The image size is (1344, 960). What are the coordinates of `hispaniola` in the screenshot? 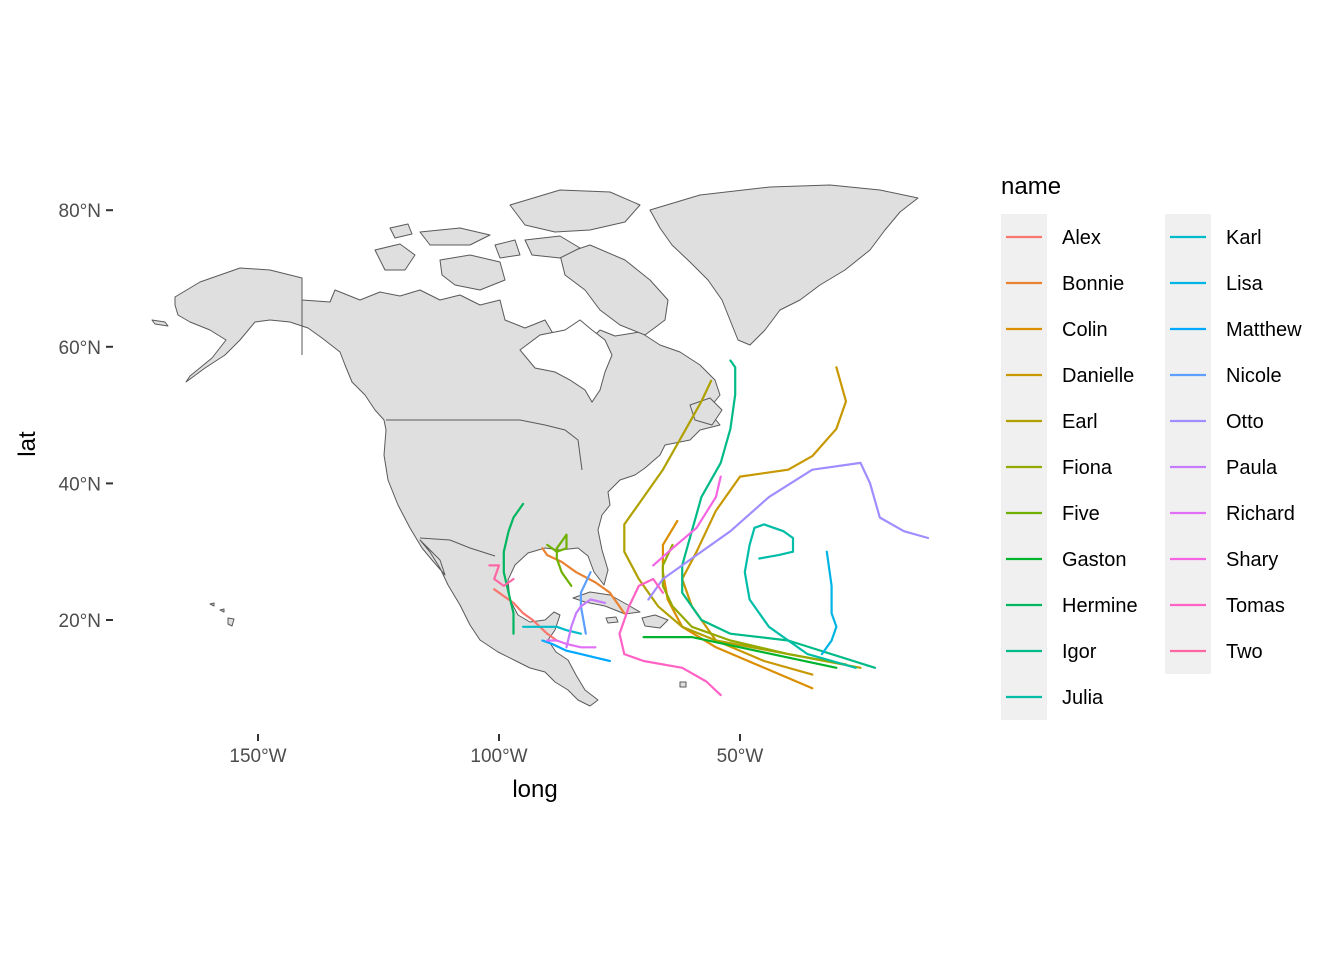 It's located at (655, 621).